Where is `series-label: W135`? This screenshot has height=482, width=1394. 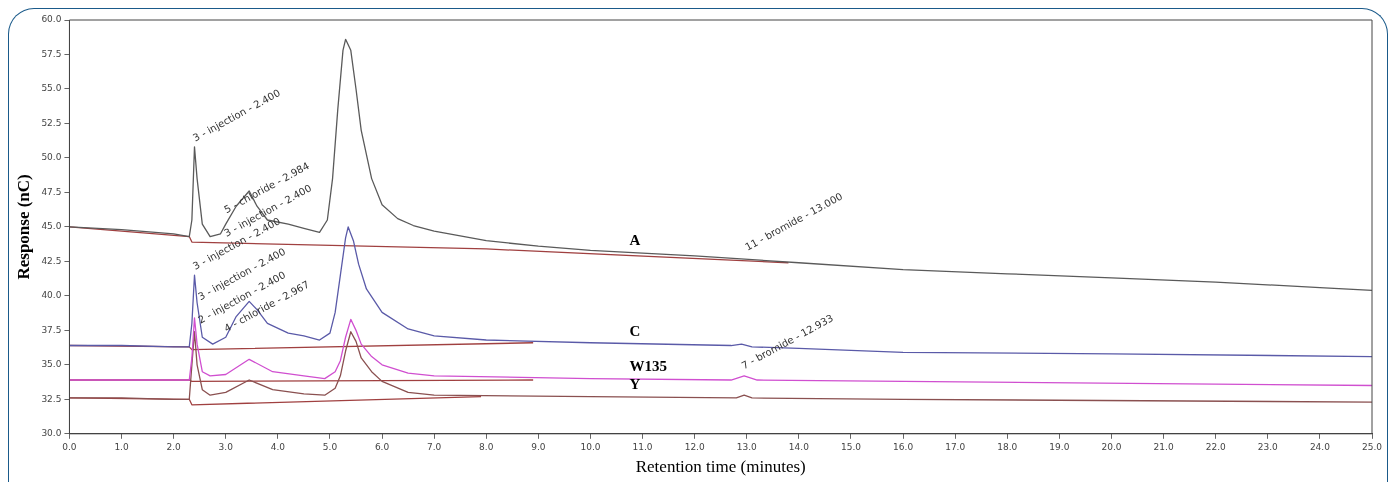 series-label: W135 is located at coordinates (648, 366).